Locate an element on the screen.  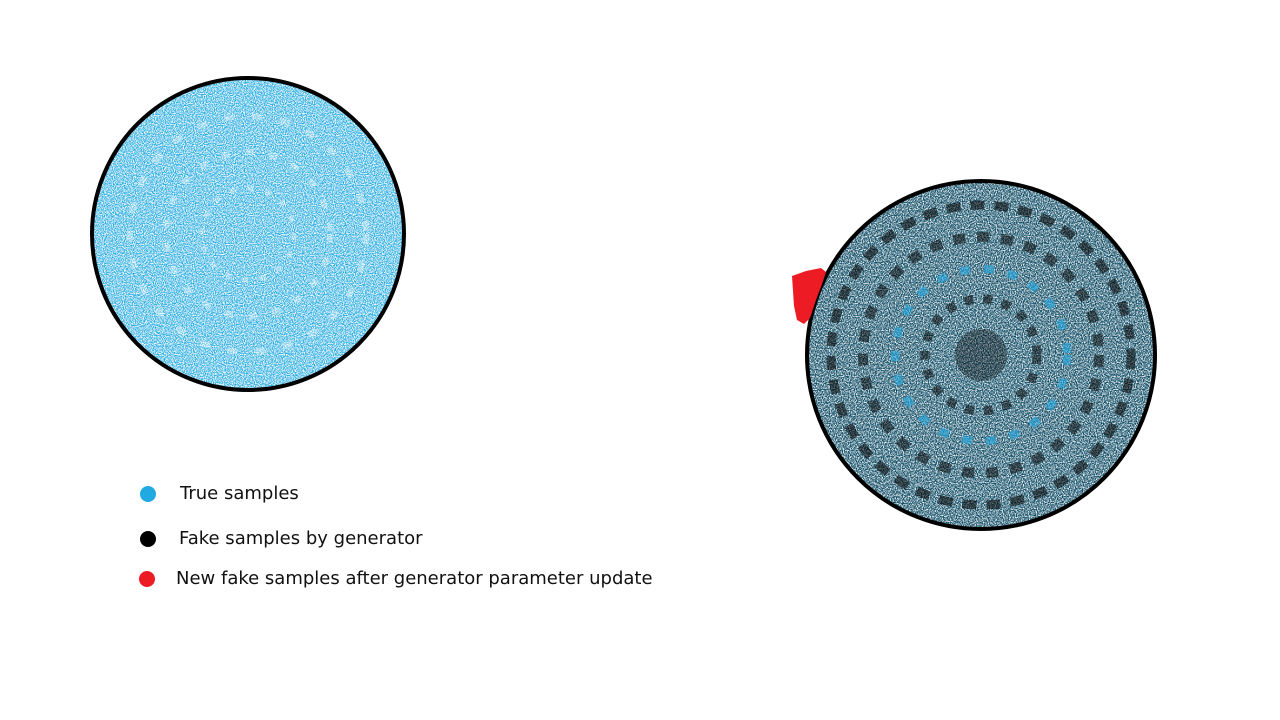
legend-label-fake-samples: Fake samples by generator is located at coordinates (301, 538).